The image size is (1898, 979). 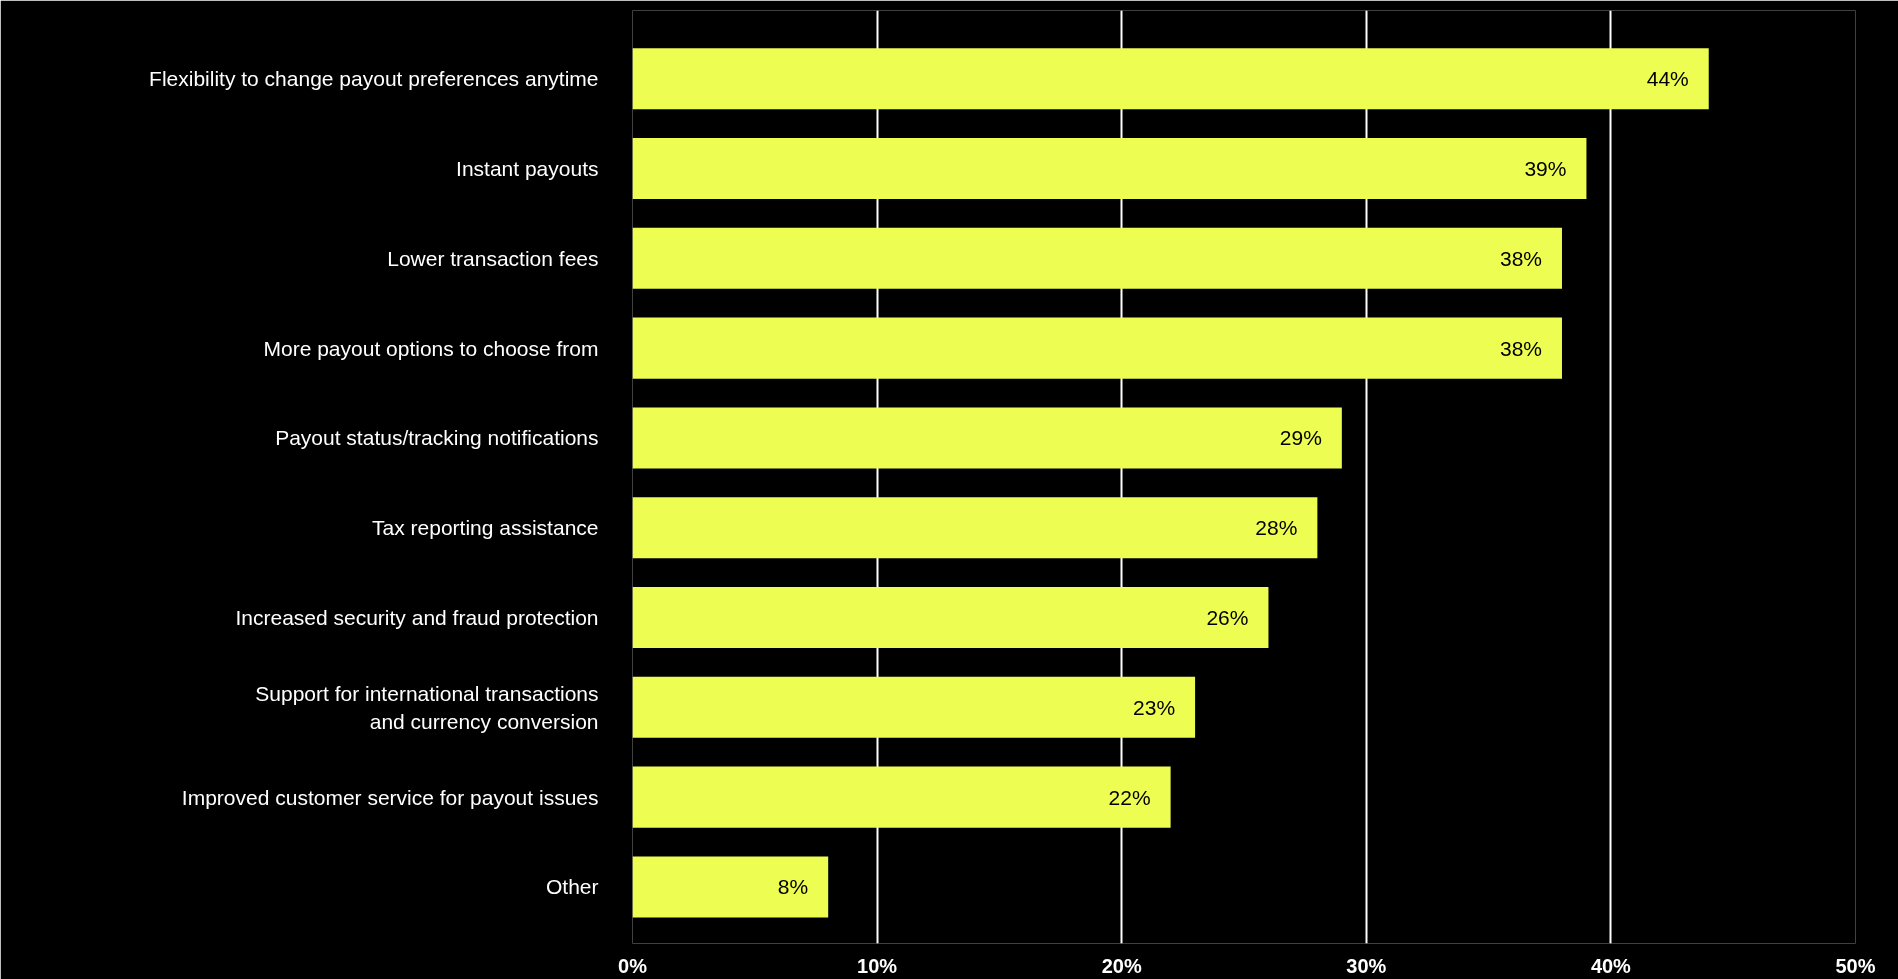 I want to click on data-label: 8%, so click(x=793, y=887).